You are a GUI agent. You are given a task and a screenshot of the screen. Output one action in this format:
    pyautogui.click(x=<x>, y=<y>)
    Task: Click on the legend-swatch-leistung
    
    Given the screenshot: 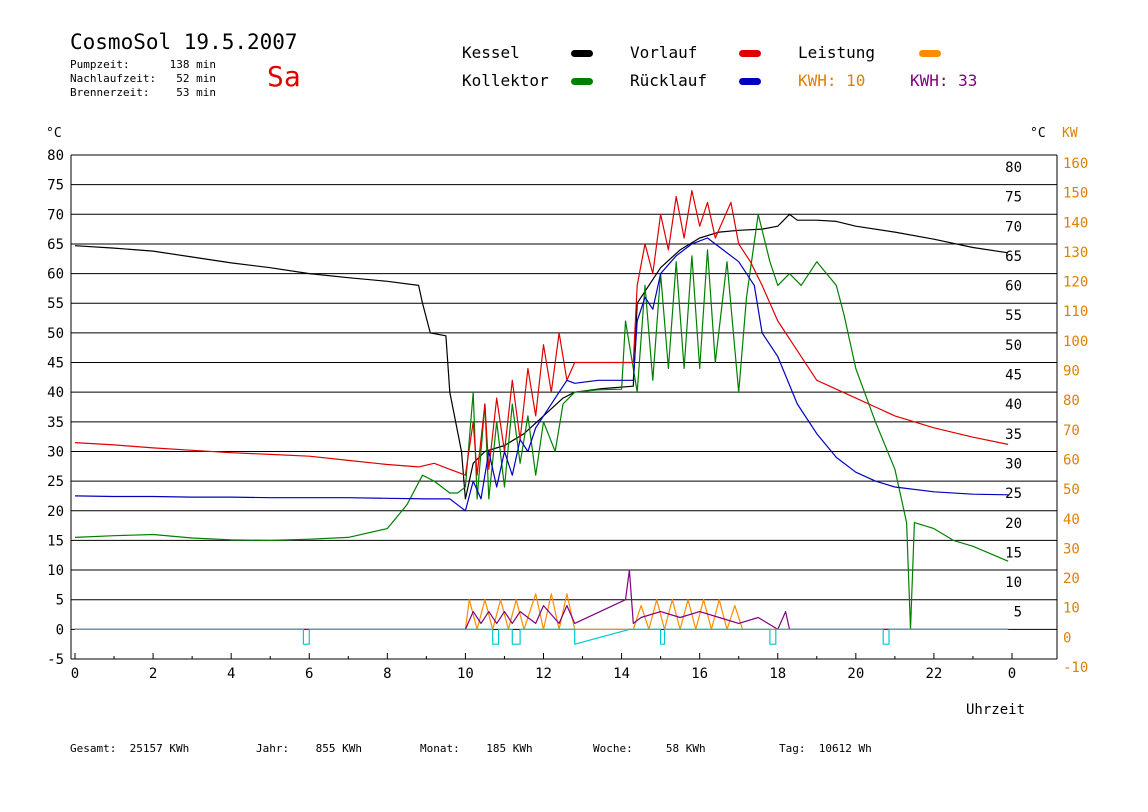 What is the action you would take?
    pyautogui.click(x=930, y=53)
    